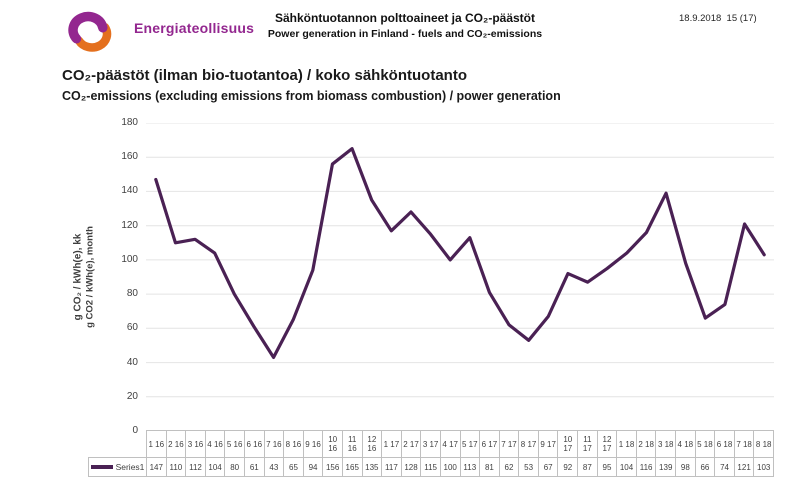 This screenshot has width=800, height=478. What do you see at coordinates (253, 467) in the screenshot?
I see `value-cell: 61` at bounding box center [253, 467].